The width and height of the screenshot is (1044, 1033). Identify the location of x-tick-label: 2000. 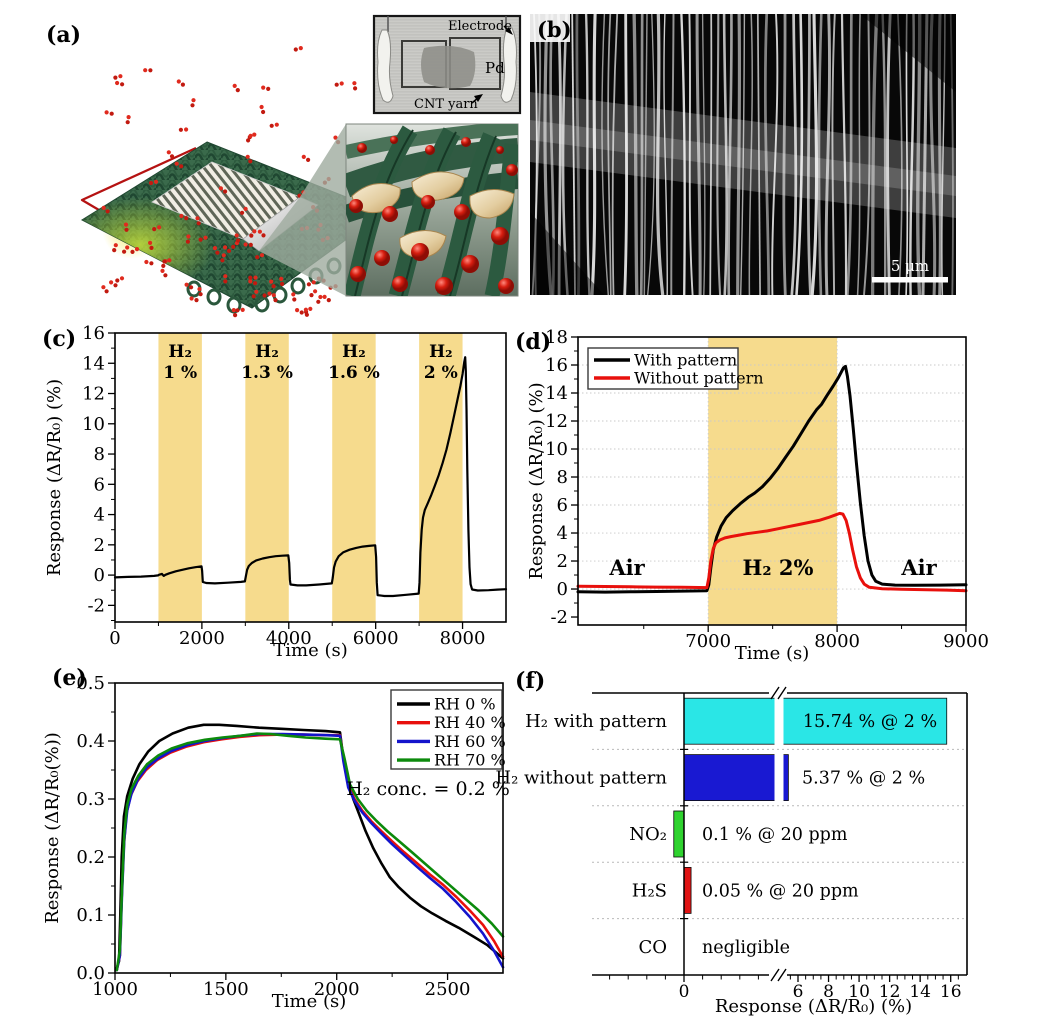
(337, 989).